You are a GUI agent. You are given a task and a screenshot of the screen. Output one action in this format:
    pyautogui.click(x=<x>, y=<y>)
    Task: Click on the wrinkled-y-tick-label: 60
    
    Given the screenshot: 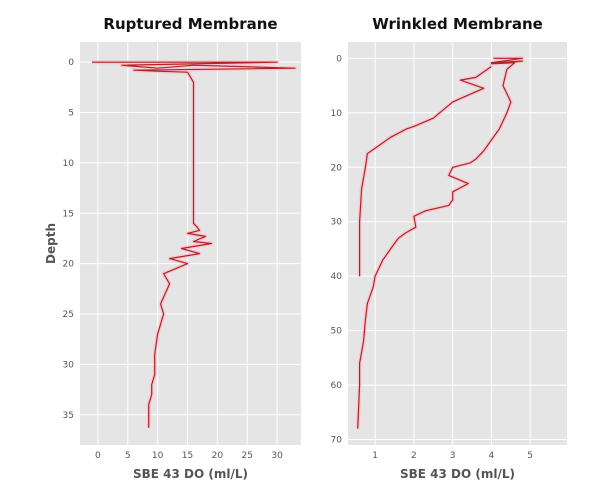 What is the action you would take?
    pyautogui.click(x=337, y=386)
    